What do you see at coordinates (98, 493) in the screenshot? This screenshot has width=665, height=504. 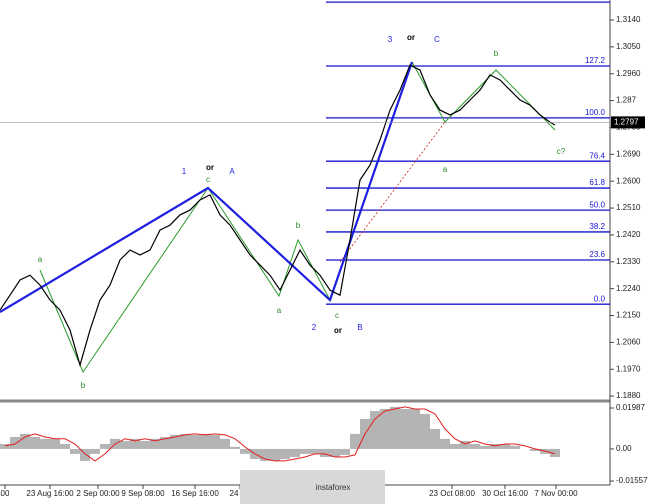 I see `x-tick-label: 2 Sep 00:00` at bounding box center [98, 493].